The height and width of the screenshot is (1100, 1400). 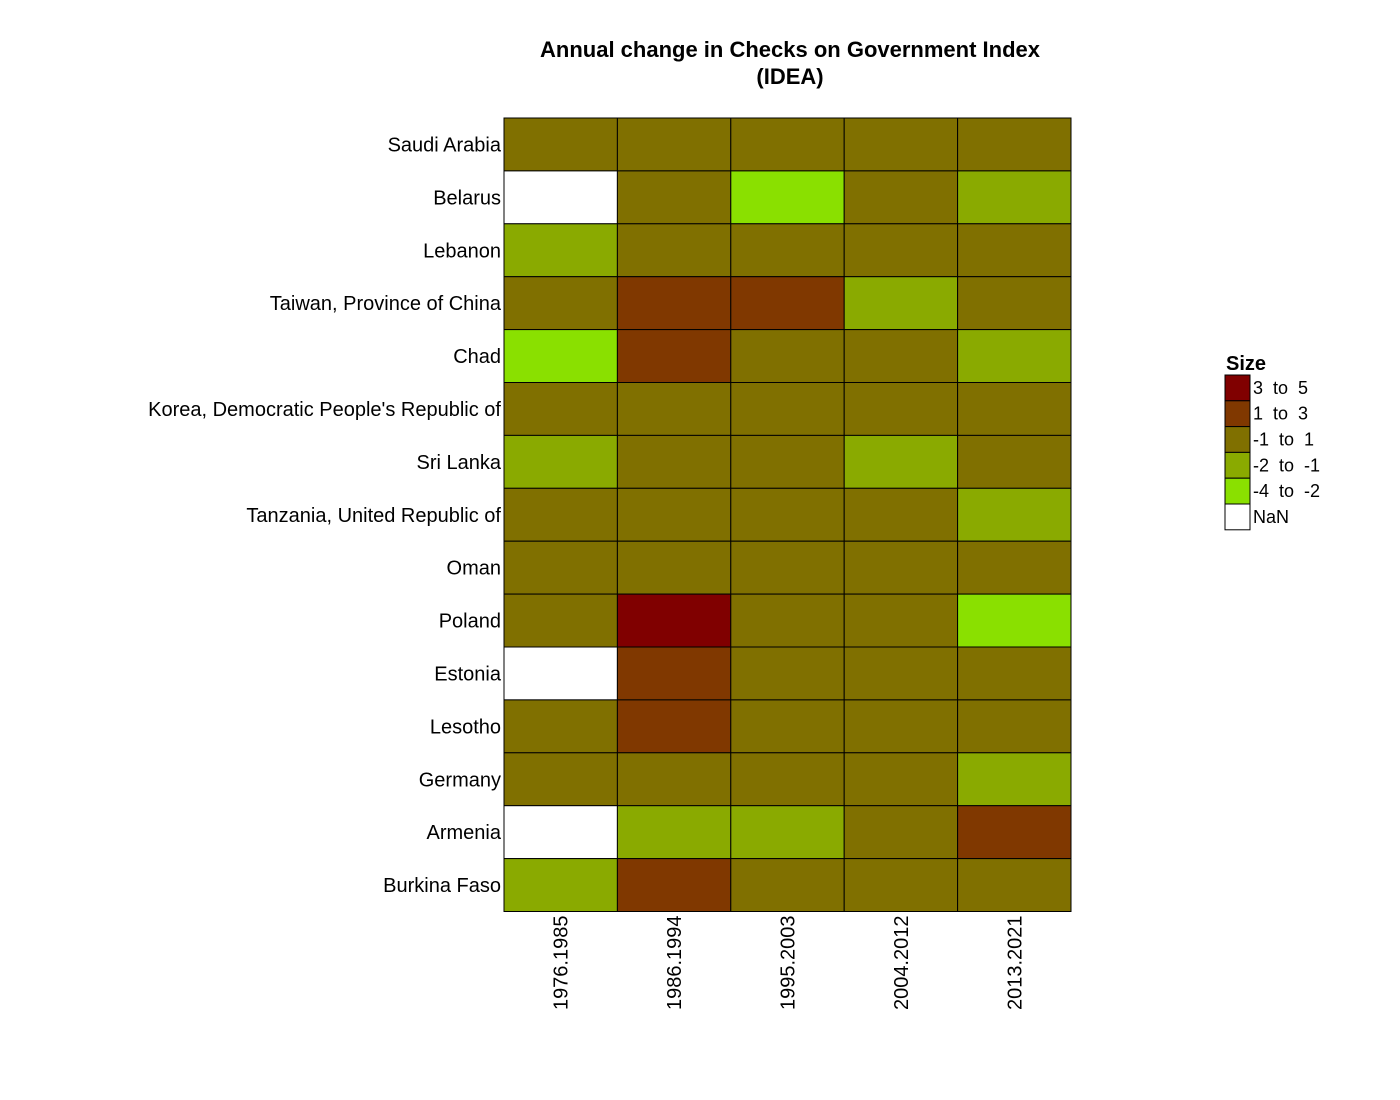 I want to click on row-label: Taiwan, Province of China, so click(x=386, y=304).